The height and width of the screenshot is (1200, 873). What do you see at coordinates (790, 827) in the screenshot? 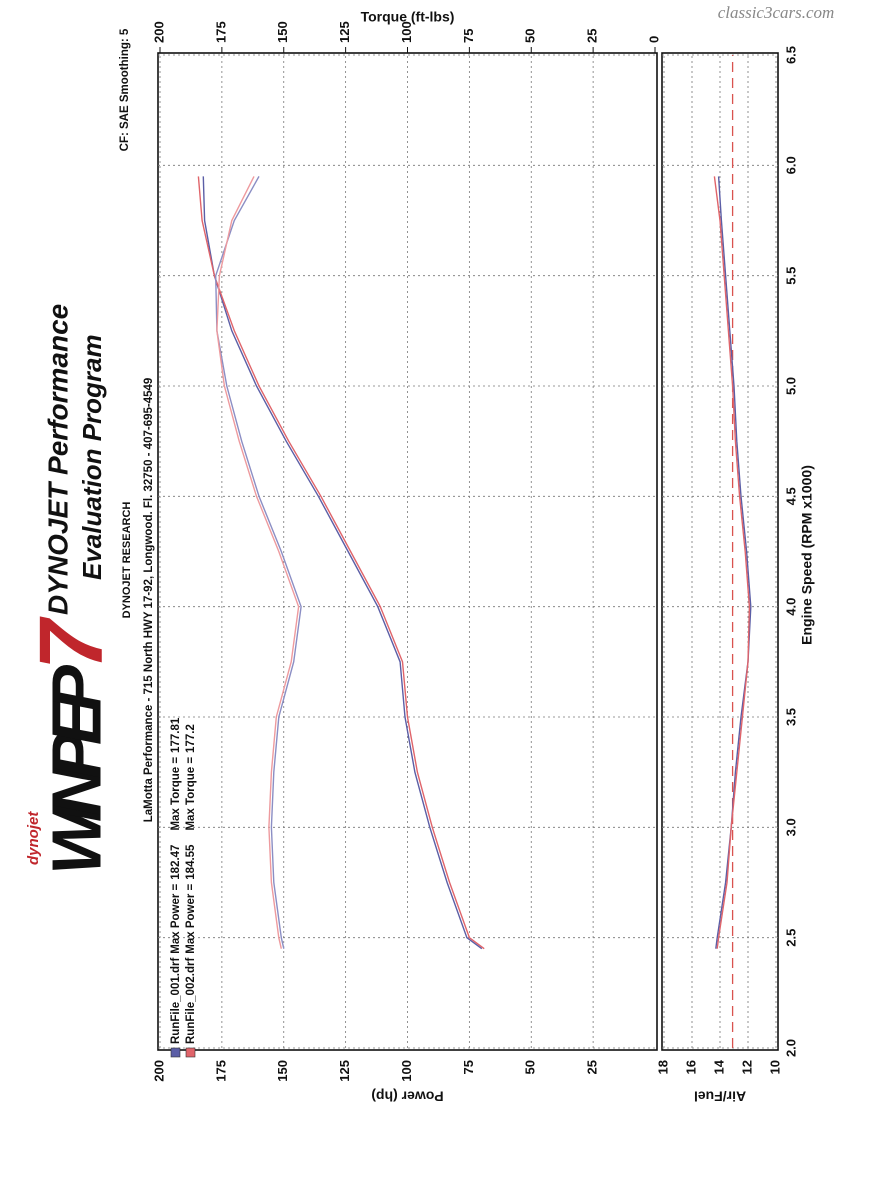
I see `x-tick-label: 3.0` at bounding box center [790, 827].